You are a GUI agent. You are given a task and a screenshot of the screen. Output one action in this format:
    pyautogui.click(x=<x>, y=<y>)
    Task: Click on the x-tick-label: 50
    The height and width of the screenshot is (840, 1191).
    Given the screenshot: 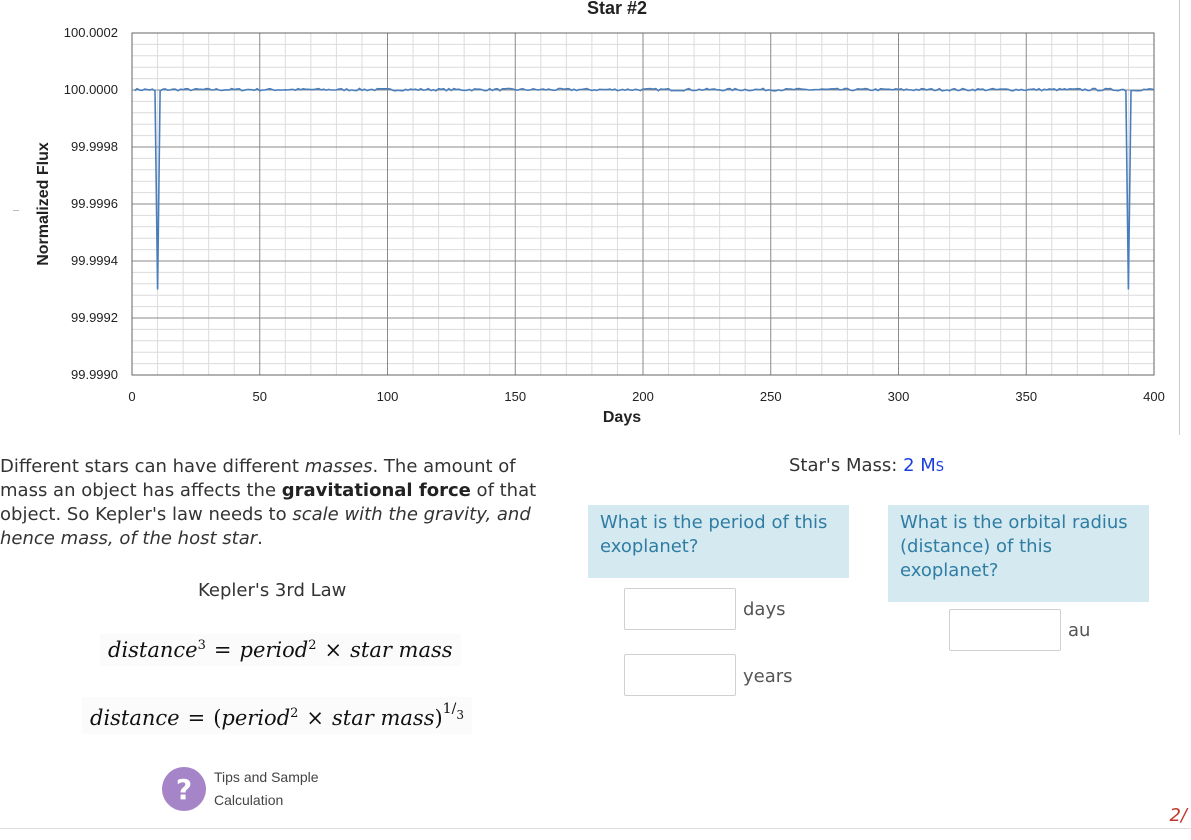 What is the action you would take?
    pyautogui.click(x=260, y=396)
    